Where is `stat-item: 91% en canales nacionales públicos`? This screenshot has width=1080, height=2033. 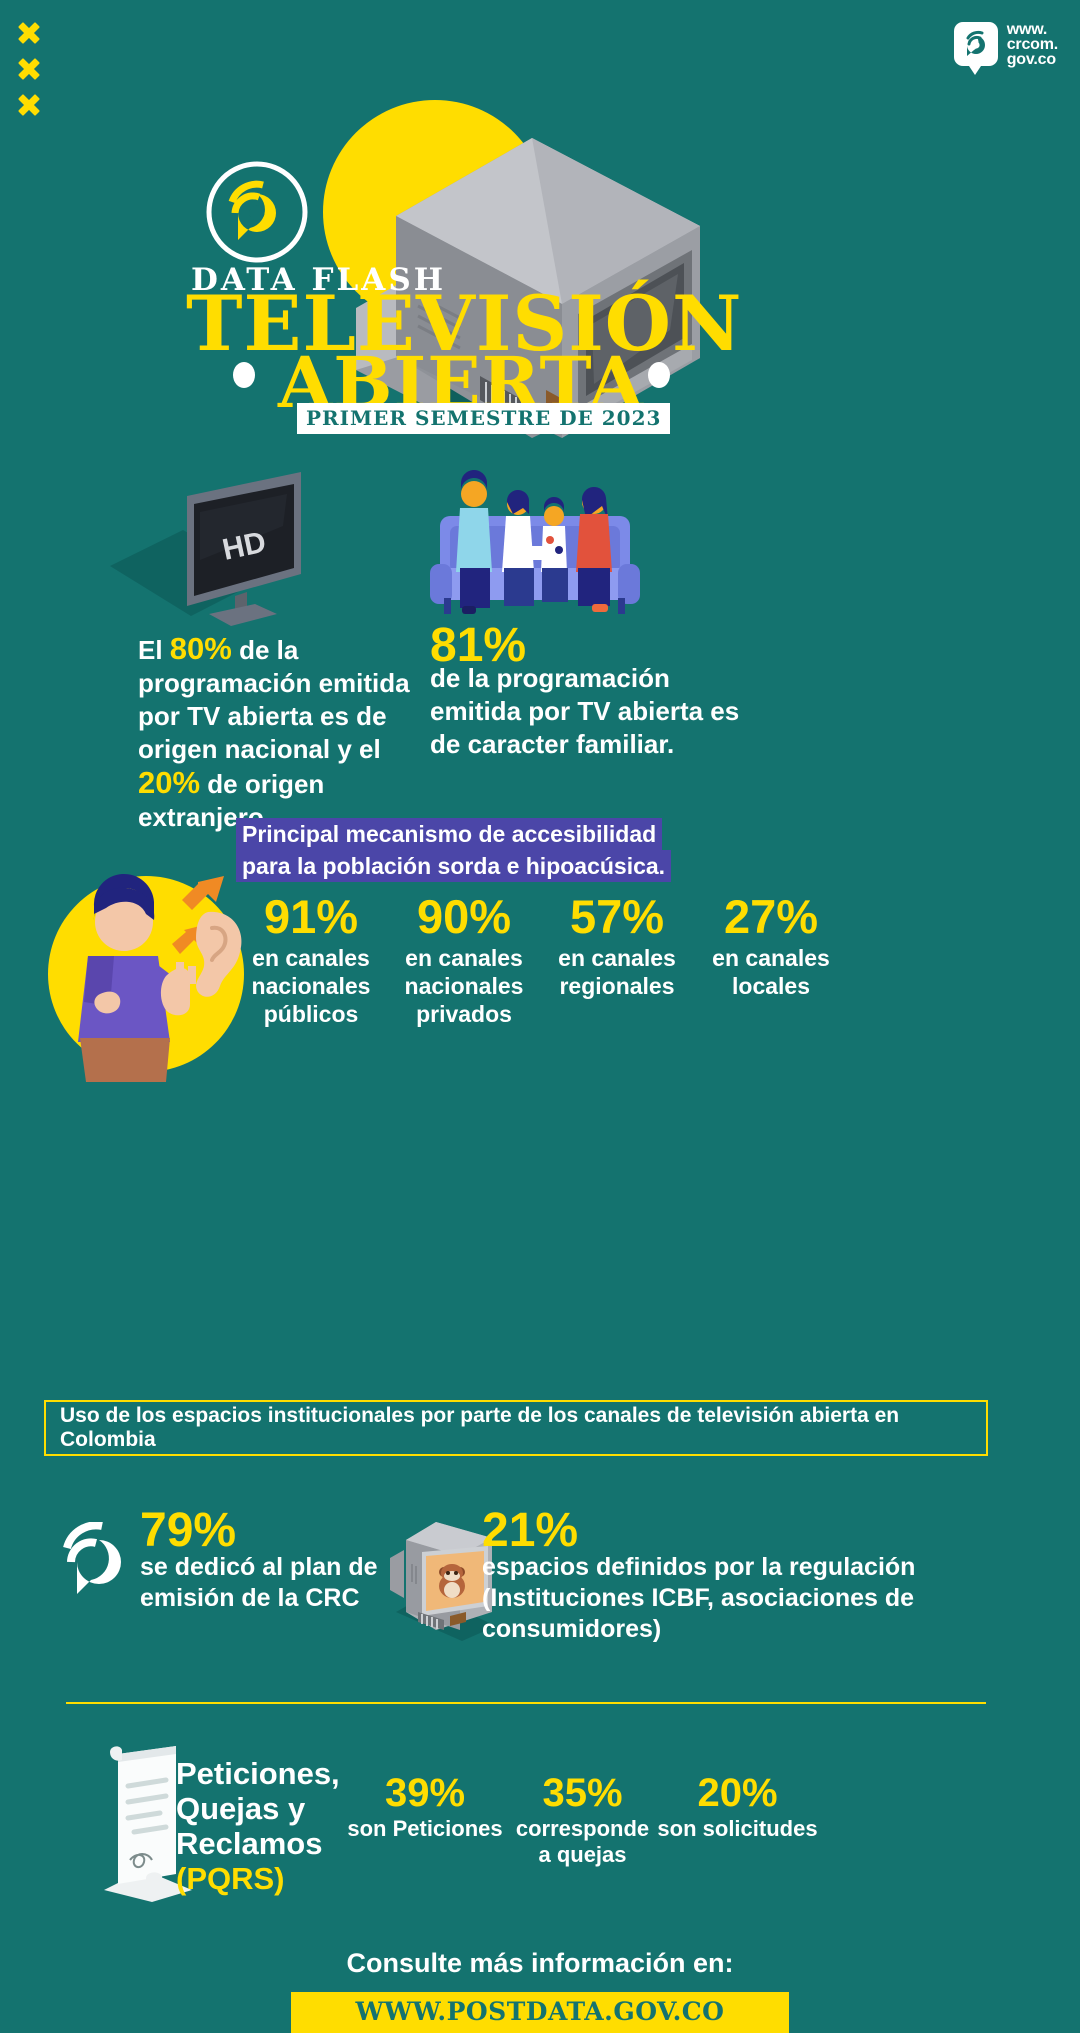 stat-item: 91% en canales nacionales públicos is located at coordinates (311, 959).